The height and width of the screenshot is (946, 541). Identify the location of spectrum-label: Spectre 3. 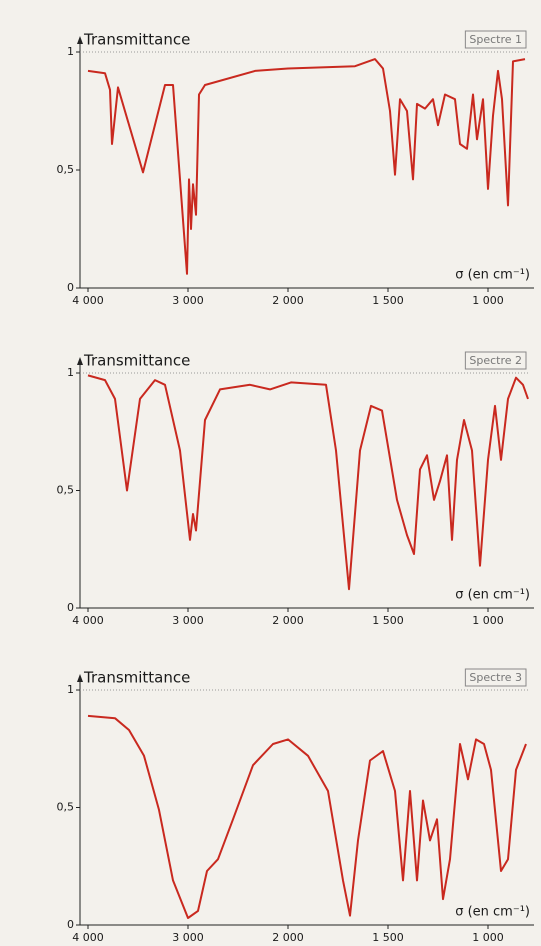
(495, 677).